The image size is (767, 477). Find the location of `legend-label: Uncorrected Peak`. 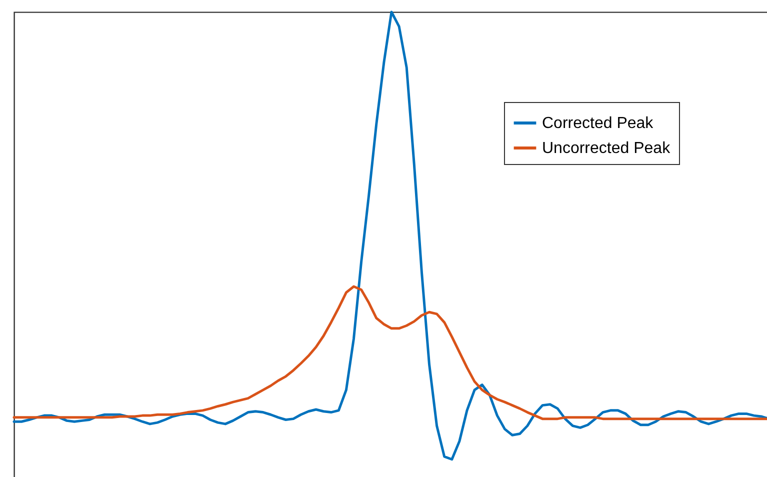

legend-label: Uncorrected Peak is located at coordinates (607, 148).